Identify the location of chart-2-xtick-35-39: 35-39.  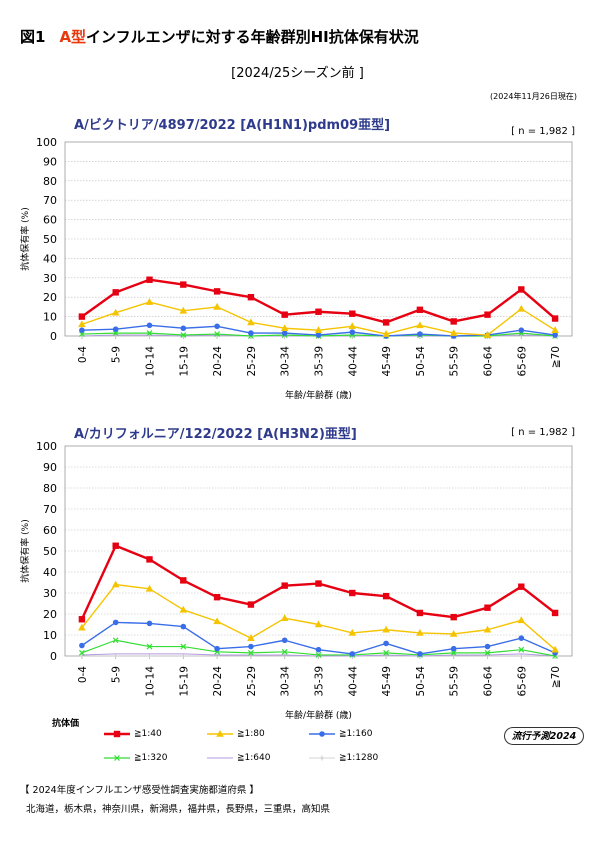
(320, 681).